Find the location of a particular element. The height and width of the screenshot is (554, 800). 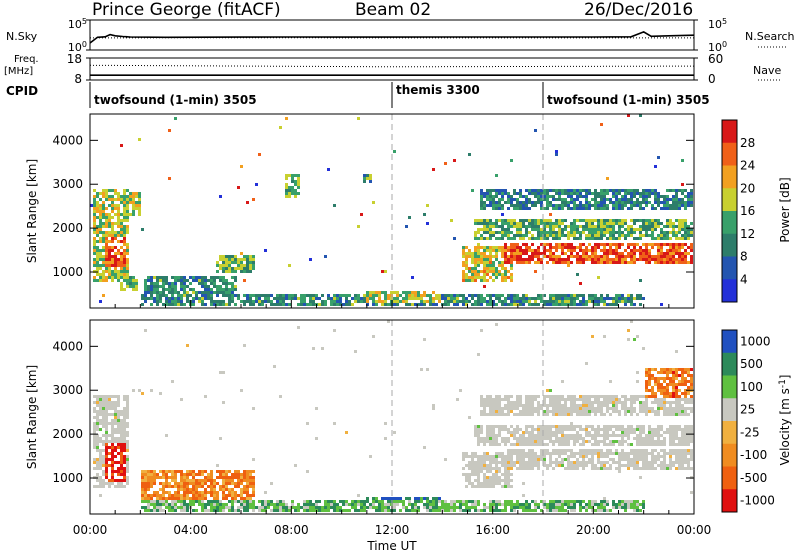

power-ytick-label: 1000 is located at coordinates (67, 272).